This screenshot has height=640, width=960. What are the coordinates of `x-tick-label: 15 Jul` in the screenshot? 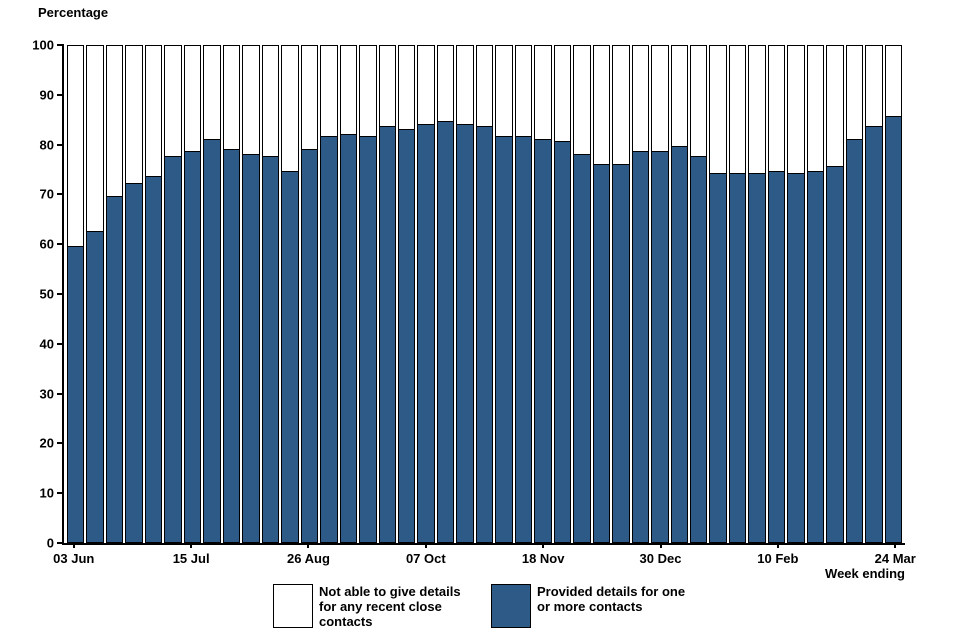 It's located at (191, 558).